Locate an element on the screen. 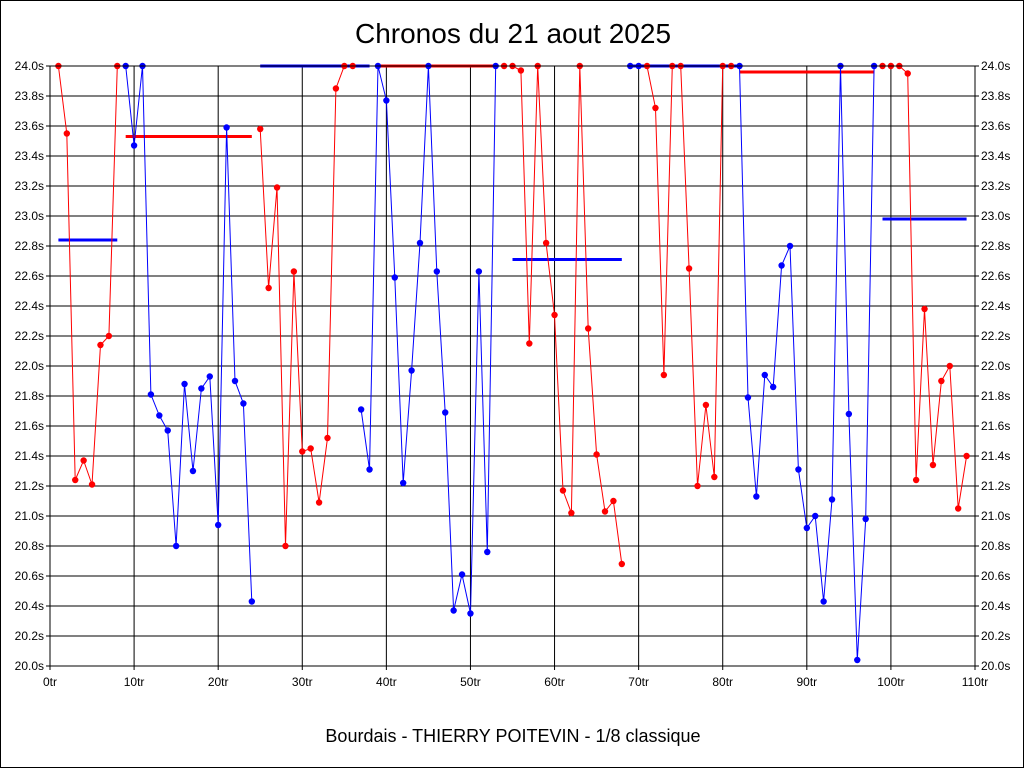  y-tick-label-right: 20.0s is located at coordinates (995, 666).